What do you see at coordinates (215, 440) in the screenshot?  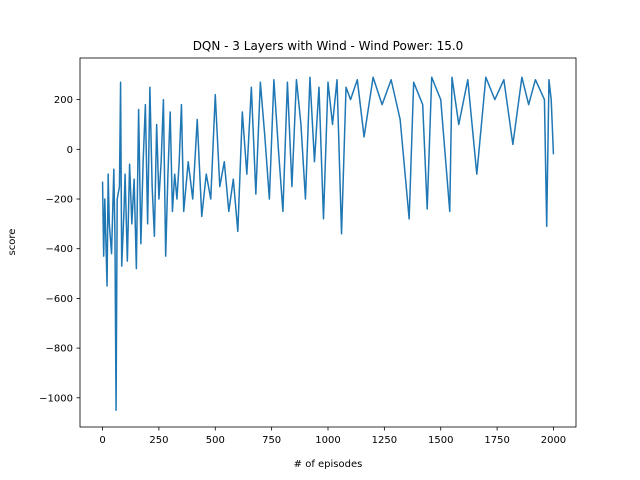 I see `x-tick-label: 500` at bounding box center [215, 440].